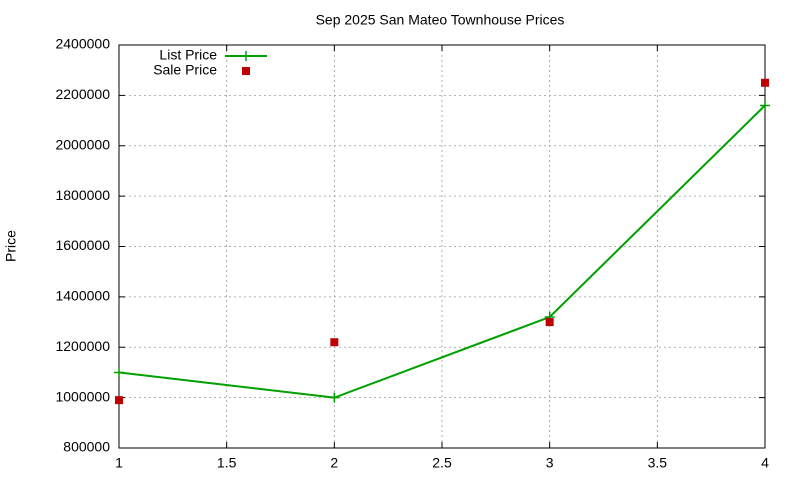 This screenshot has height=480, width=800. Describe the element at coordinates (82, 245) in the screenshot. I see `y-tick-label: 1600000` at that location.